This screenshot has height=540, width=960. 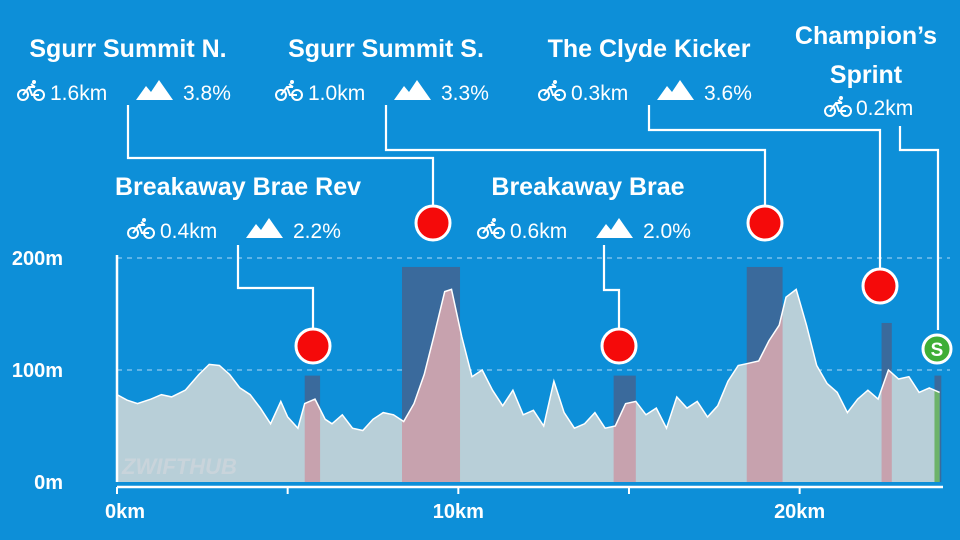 What do you see at coordinates (884, 108) in the screenshot?
I see `segment-distance-3: 0.2km` at bounding box center [884, 108].